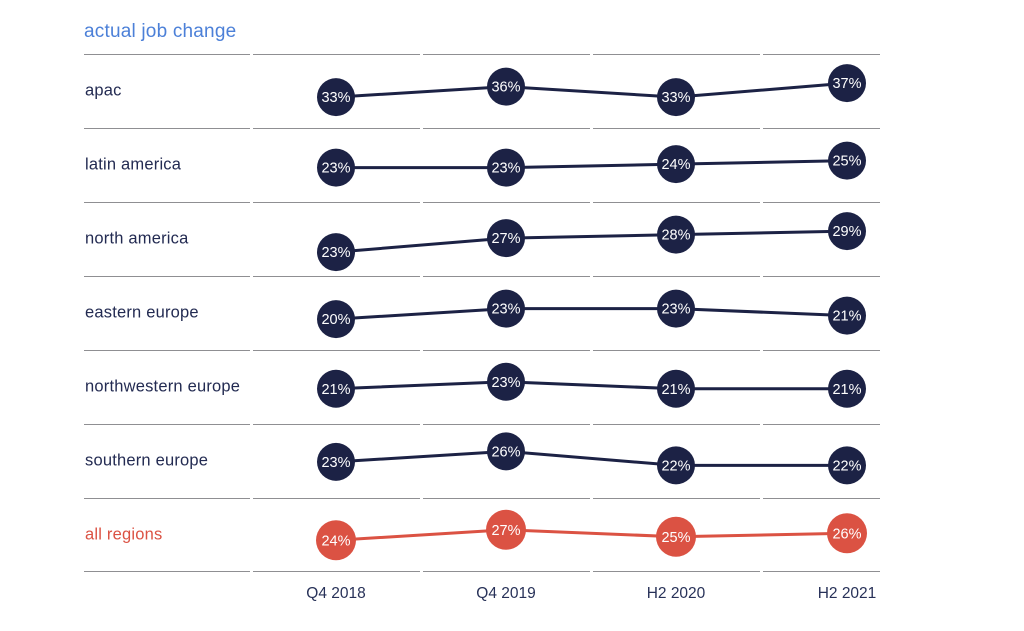  What do you see at coordinates (676, 593) in the screenshot?
I see `axis-label-h2-2020: H2 2020` at bounding box center [676, 593].